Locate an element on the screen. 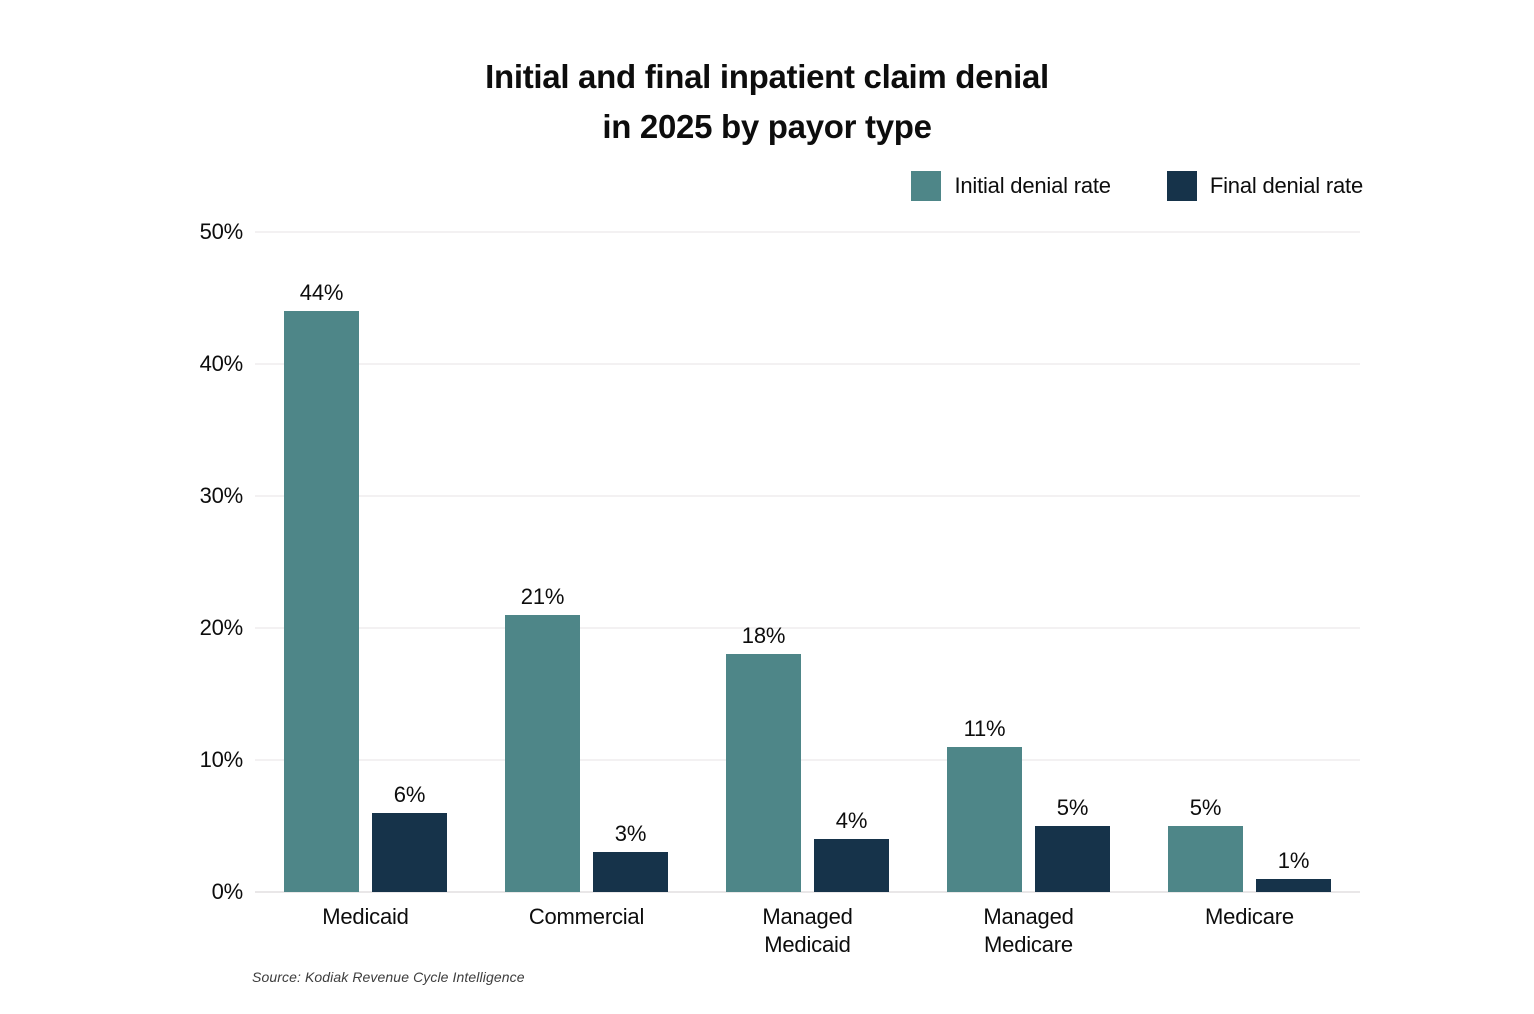 Image resolution: width=1534 pixels, height=1014 pixels. bar-pair: 11% 5% is located at coordinates (1028, 562).